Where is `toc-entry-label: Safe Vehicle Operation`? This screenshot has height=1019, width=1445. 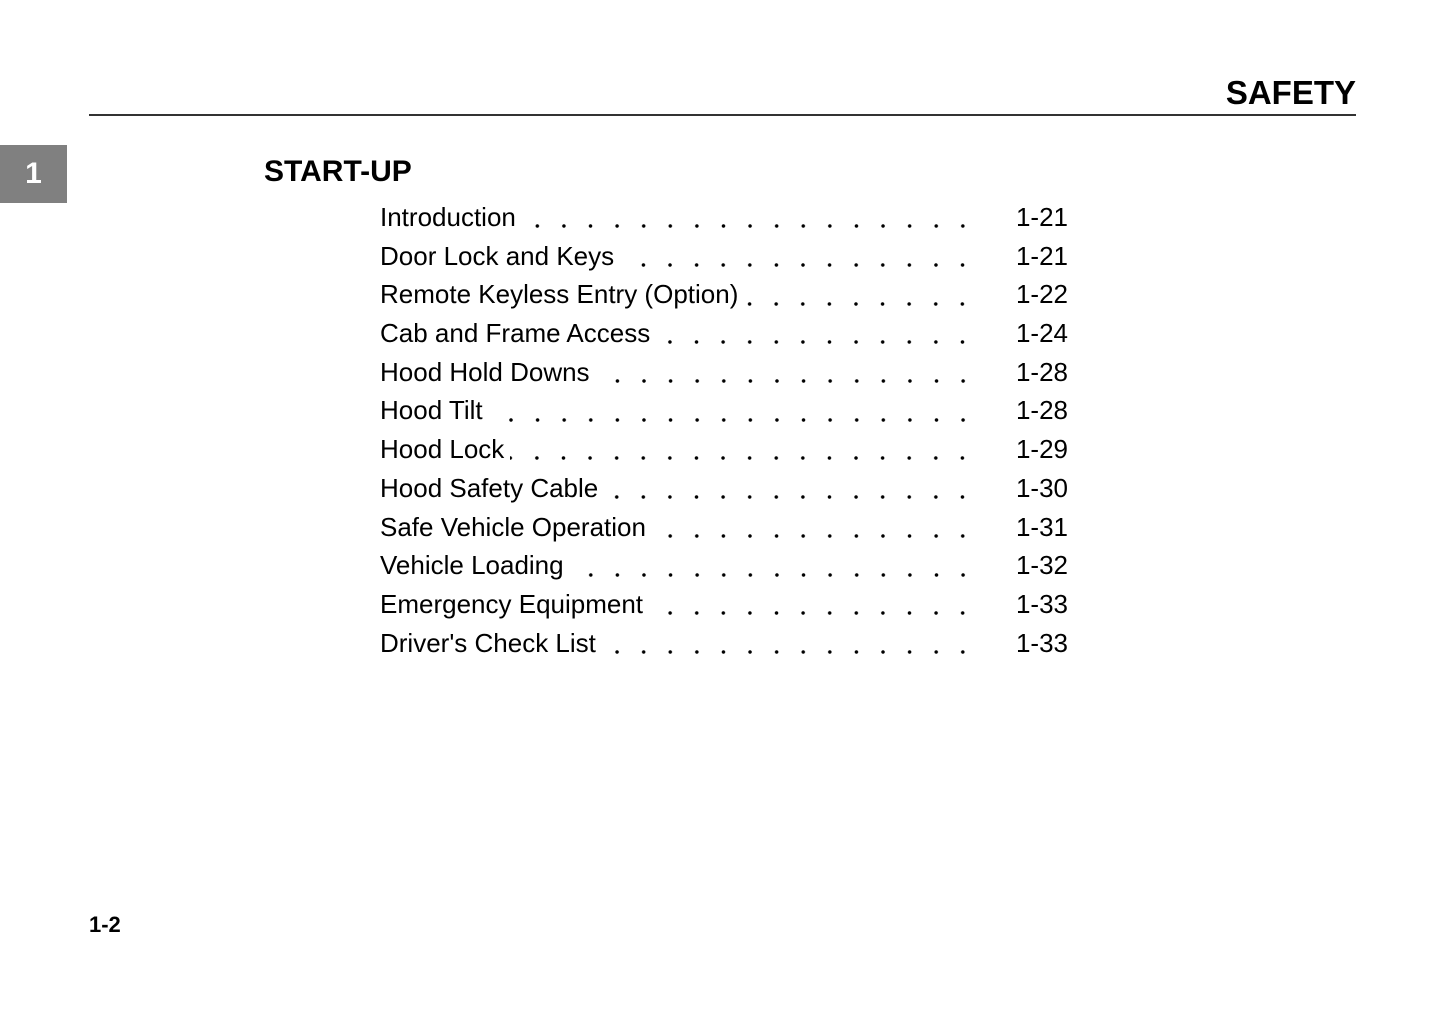 toc-entry-label: Safe Vehicle Operation is located at coordinates (513, 526).